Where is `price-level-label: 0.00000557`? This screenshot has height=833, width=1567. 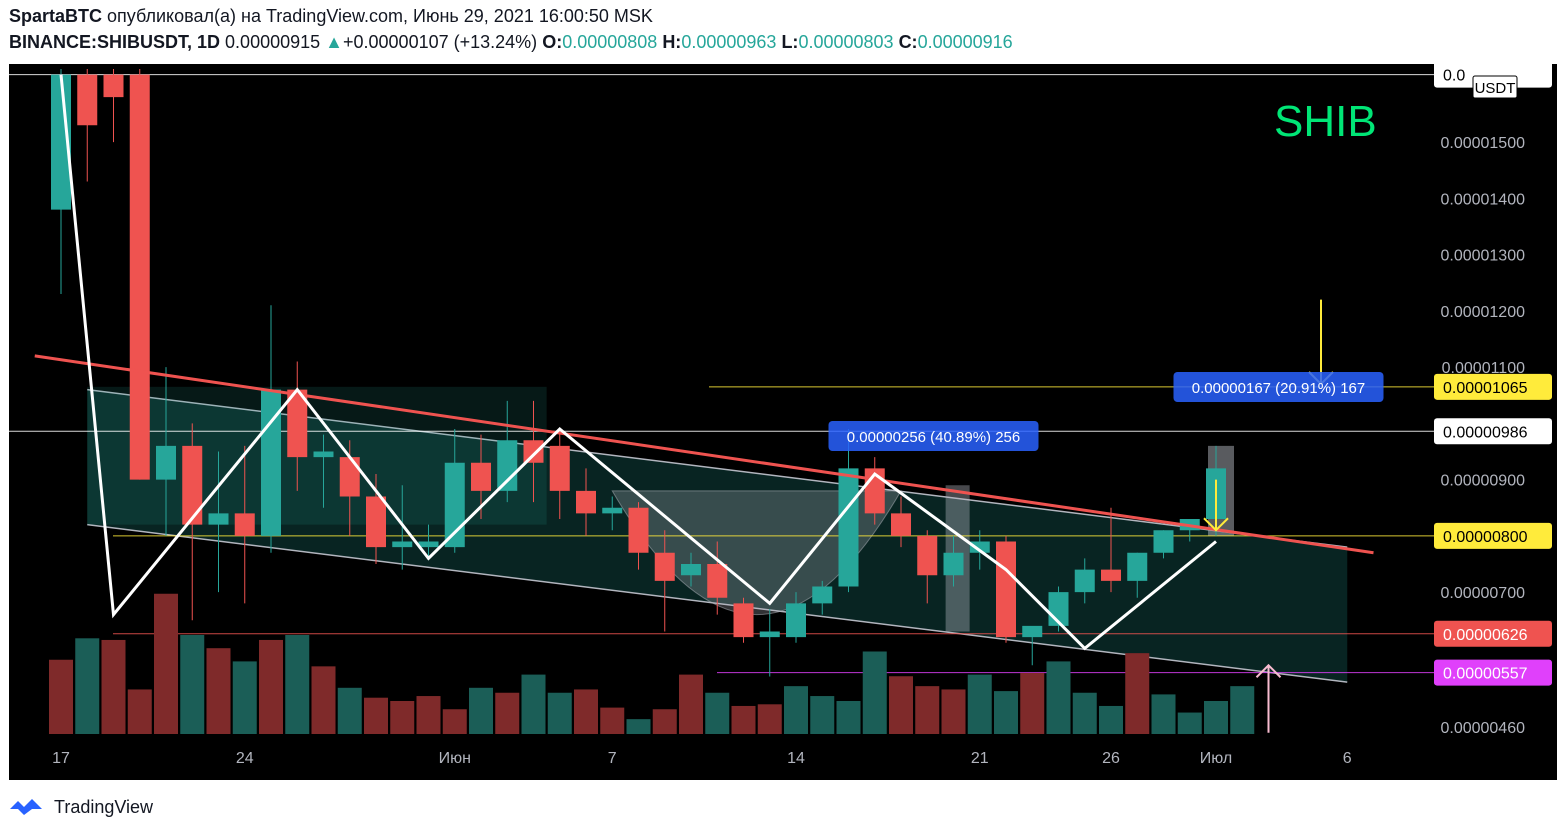 price-level-label: 0.00000557 is located at coordinates (1485, 674).